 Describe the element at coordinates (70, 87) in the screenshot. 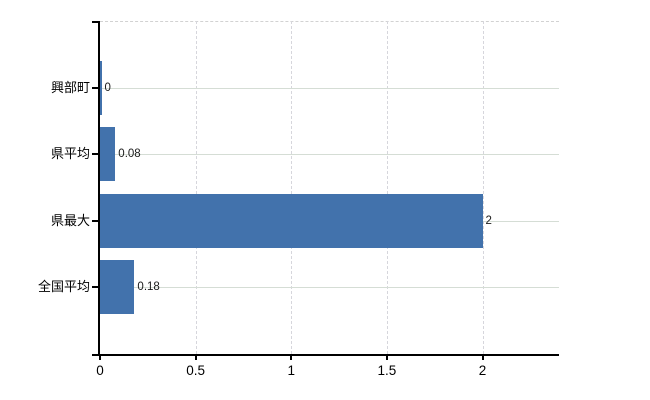

I see `category-label: 興部町` at that location.